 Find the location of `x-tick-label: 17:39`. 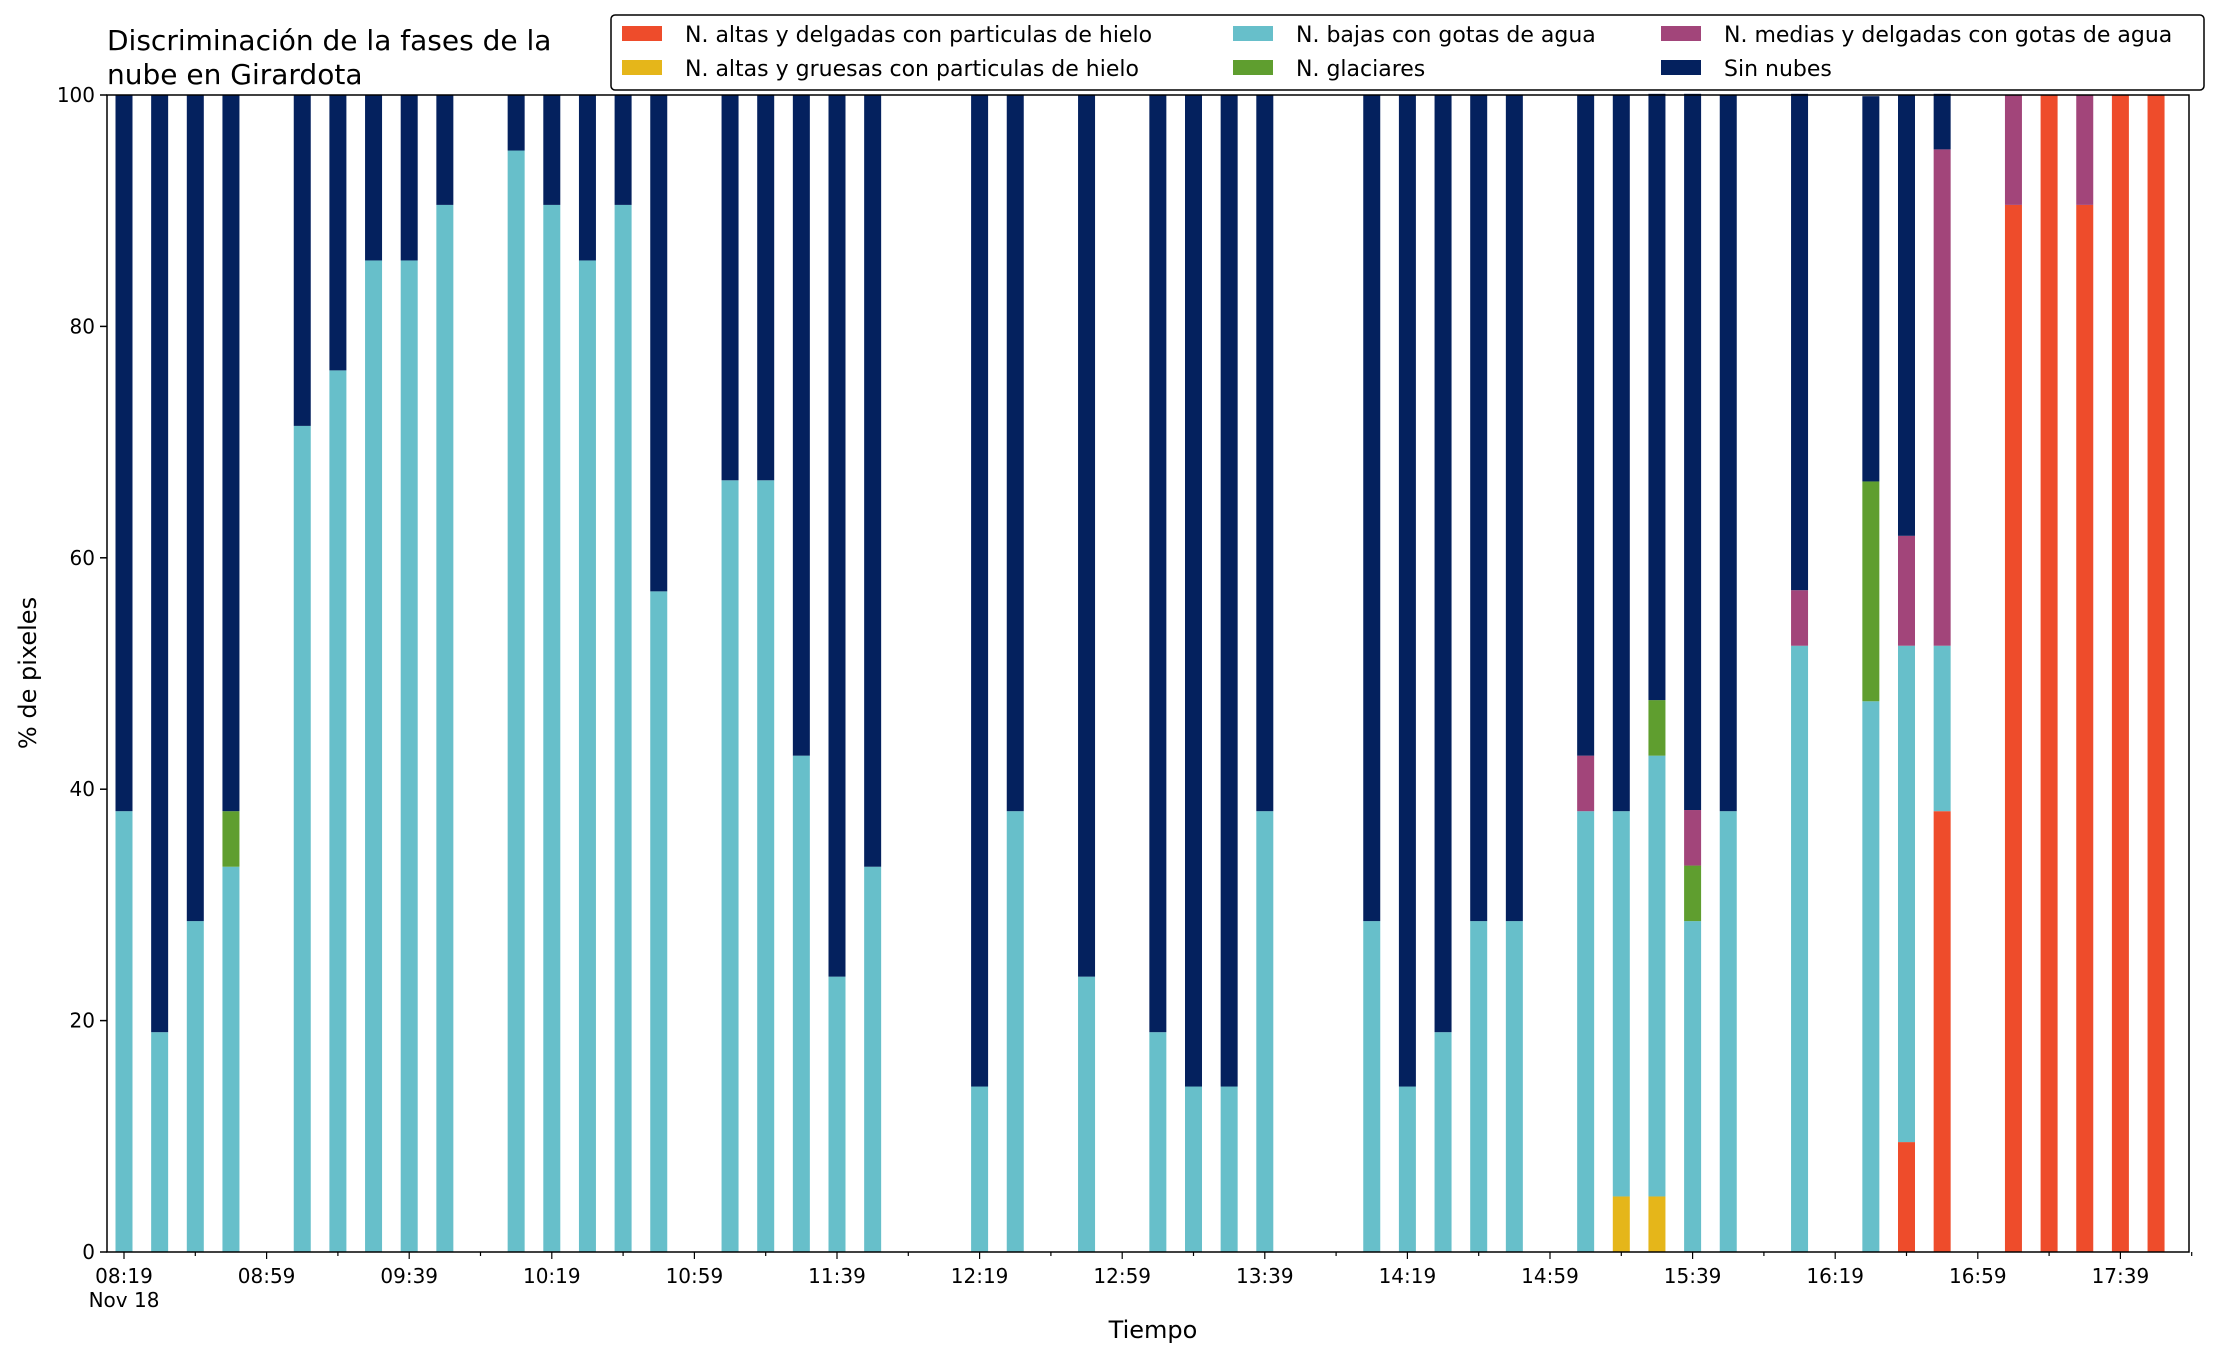

x-tick-label: 17:39 is located at coordinates (2121, 1276).